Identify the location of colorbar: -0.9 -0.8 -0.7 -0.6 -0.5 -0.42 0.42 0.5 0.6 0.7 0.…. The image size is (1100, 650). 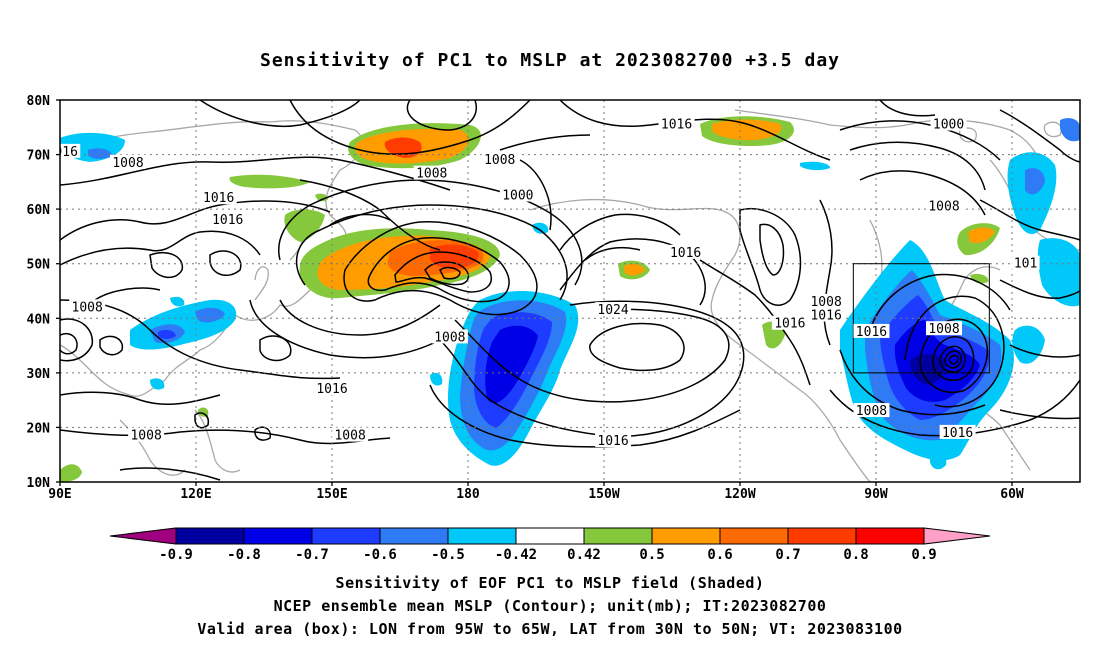
(550, 545).